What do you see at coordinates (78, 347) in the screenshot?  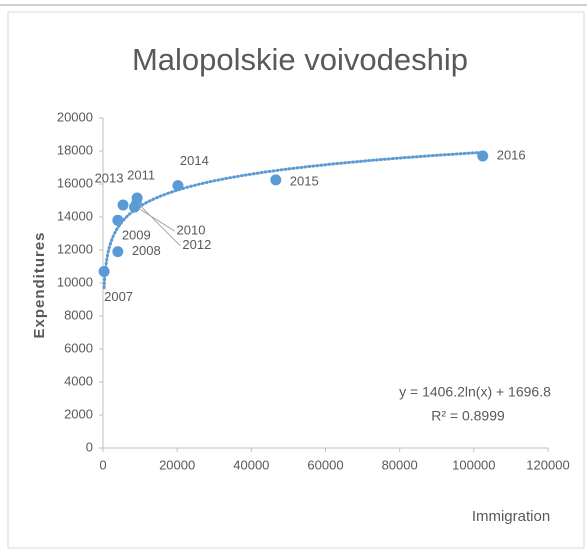 I see `y-tick-label: 6000` at bounding box center [78, 347].